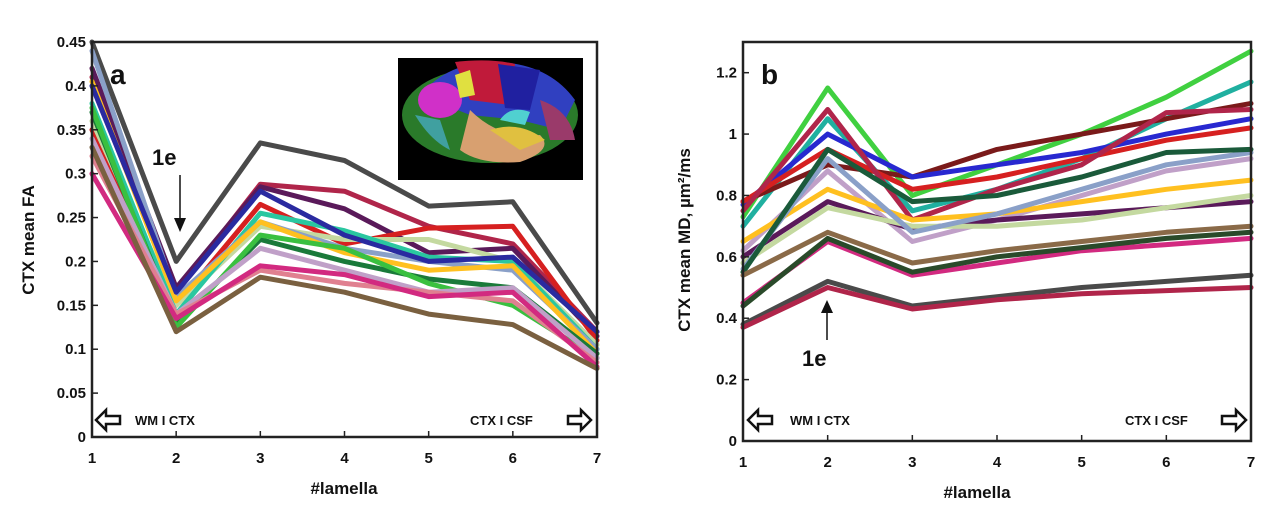 This screenshot has width=1277, height=509. What do you see at coordinates (726, 380) in the screenshot?
I see `y-tick-label-b-0.2: 0.2` at bounding box center [726, 380].